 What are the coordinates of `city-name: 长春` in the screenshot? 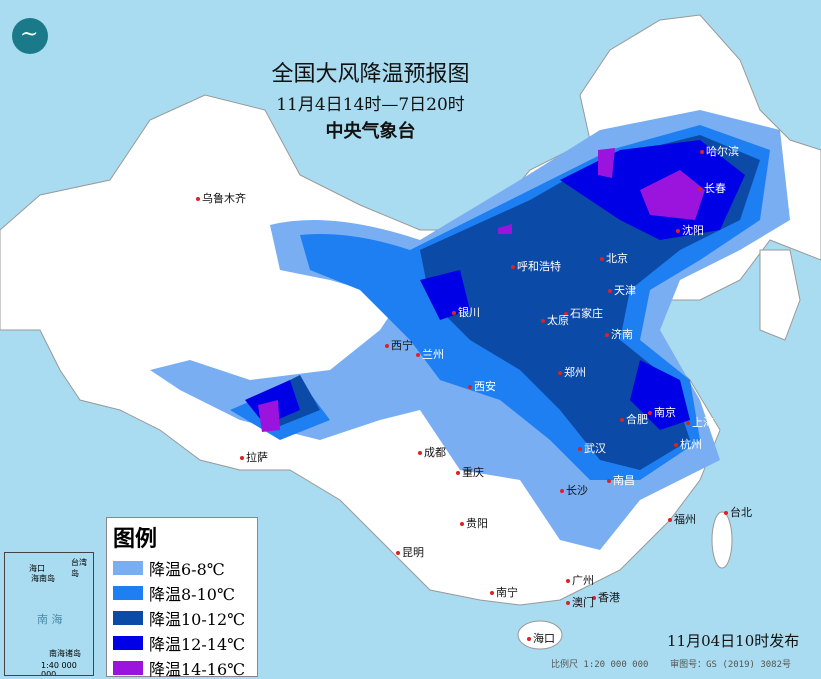 It's located at (715, 188).